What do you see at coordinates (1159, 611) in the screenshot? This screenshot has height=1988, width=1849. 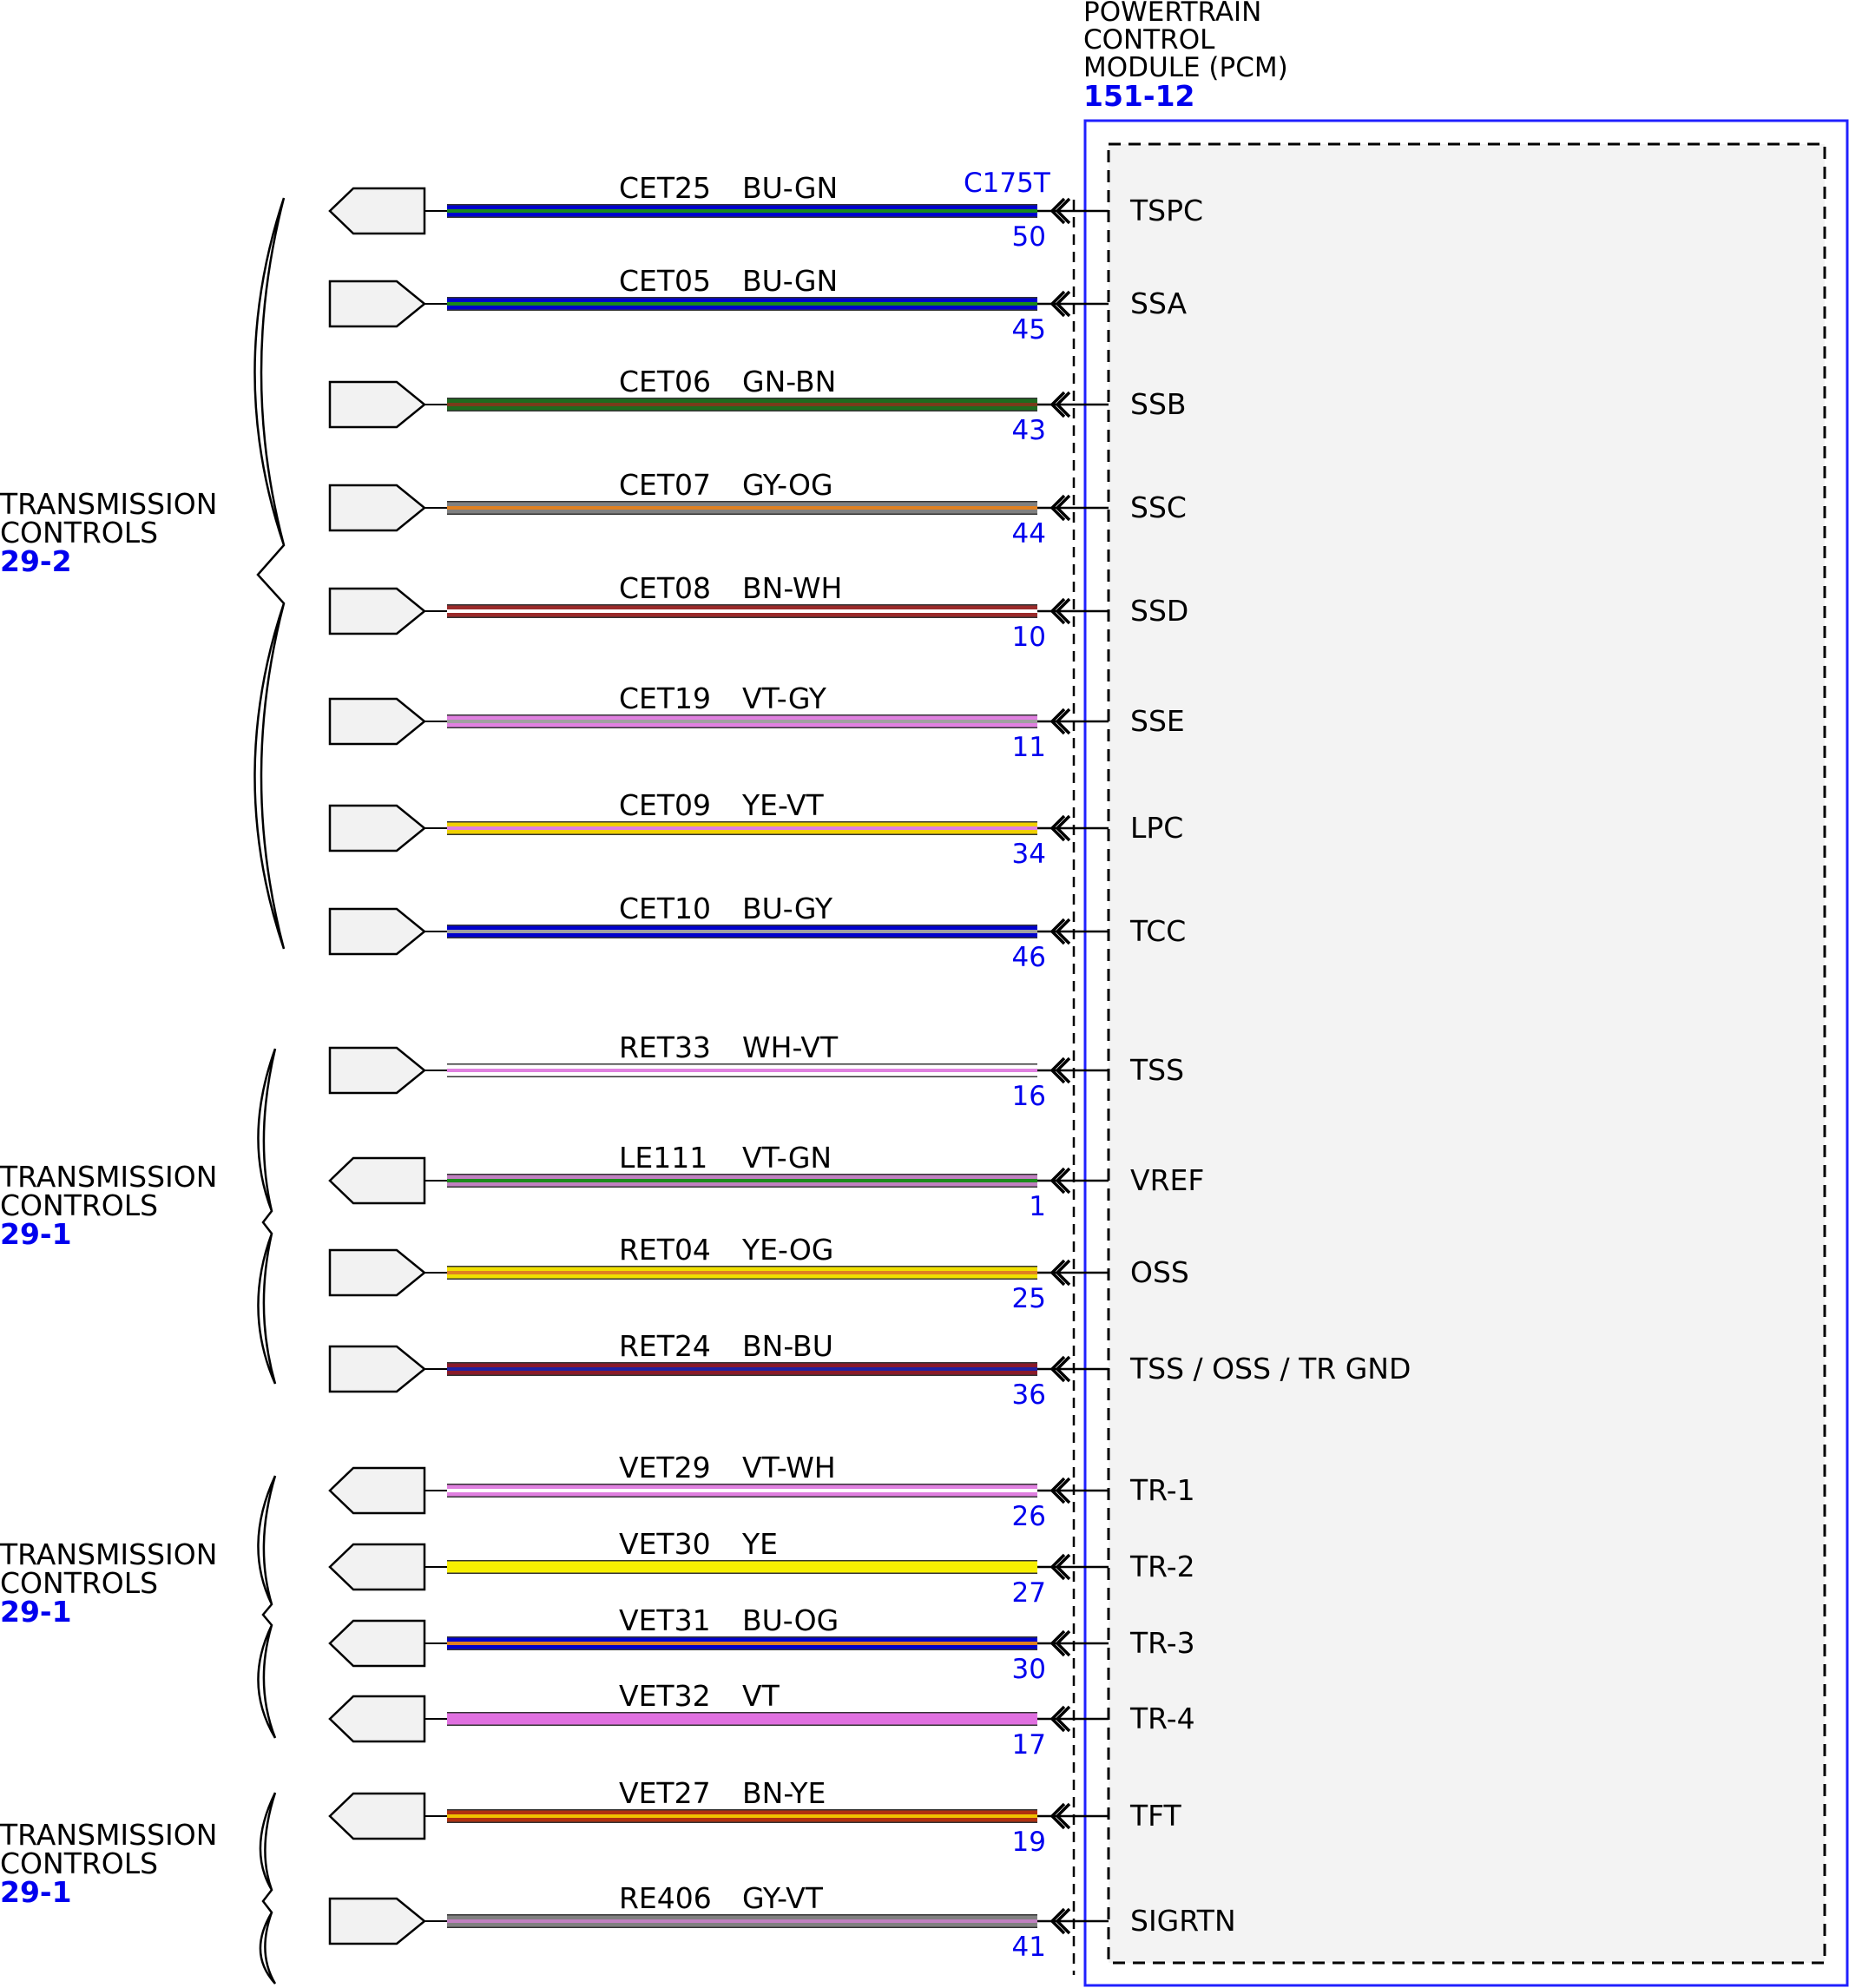 I see `pcm-signal-name: SSD` at bounding box center [1159, 611].